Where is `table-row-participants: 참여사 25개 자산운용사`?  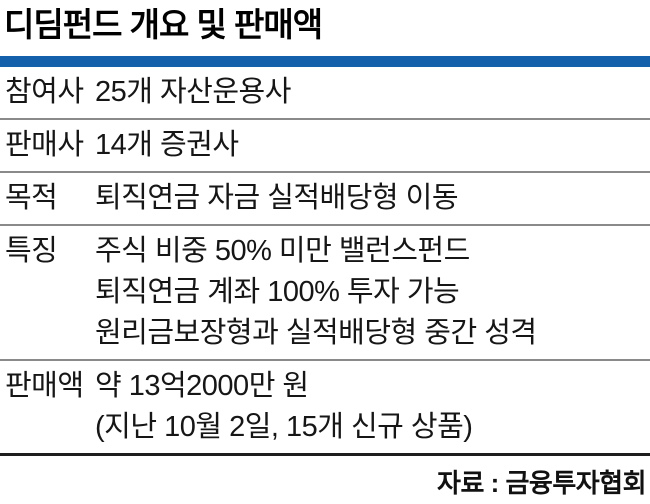
table-row-participants: 참여사 25개 자산운용사 is located at coordinates (325, 93).